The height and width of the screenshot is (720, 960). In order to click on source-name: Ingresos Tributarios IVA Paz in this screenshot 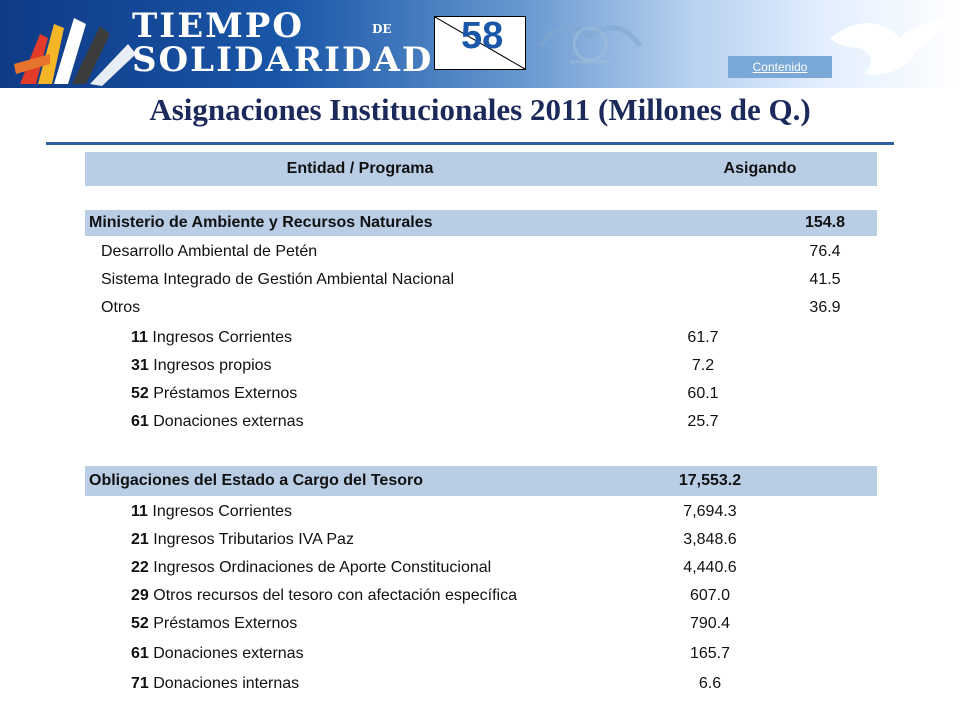, I will do `click(253, 539)`.